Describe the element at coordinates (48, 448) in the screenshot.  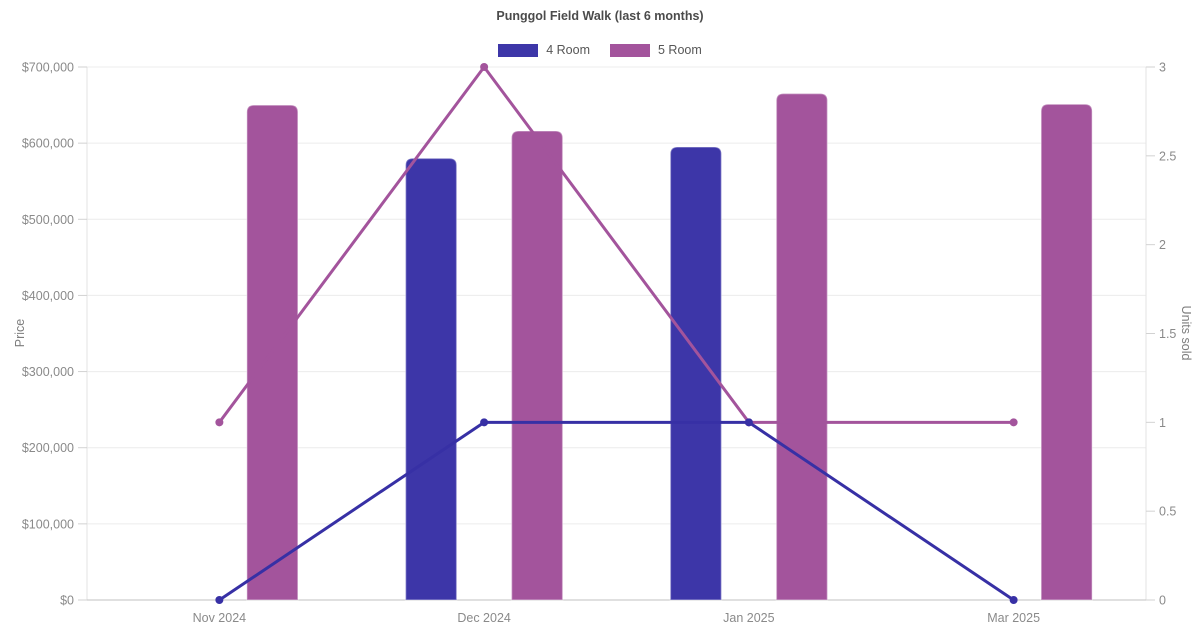
I see `price-tick-label: $200,000` at that location.